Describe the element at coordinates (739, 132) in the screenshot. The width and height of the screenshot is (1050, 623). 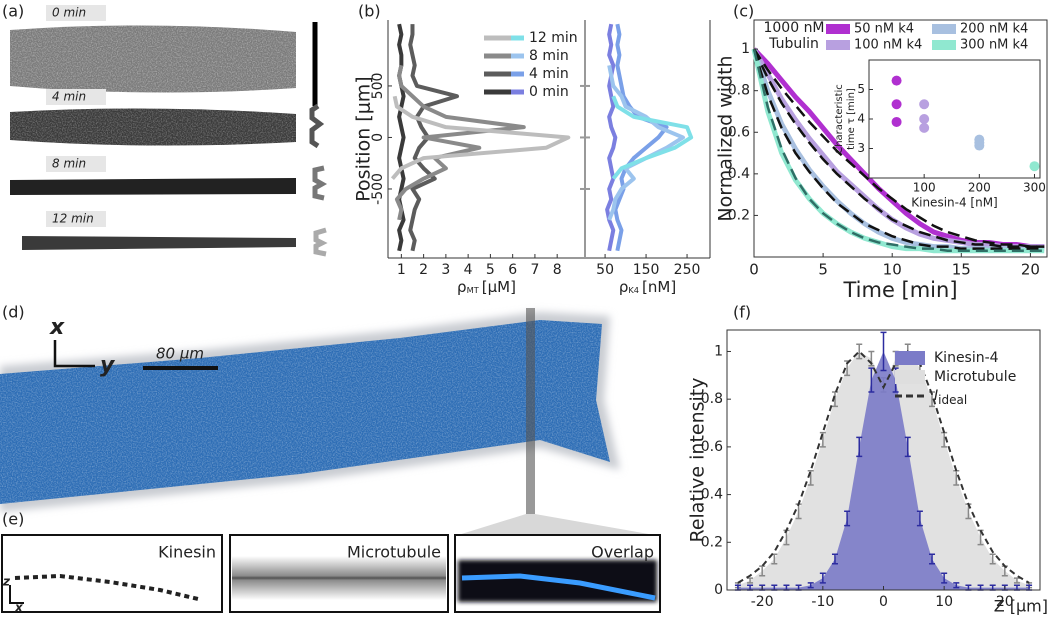
I see `y-tick-label: 0.6` at that location.